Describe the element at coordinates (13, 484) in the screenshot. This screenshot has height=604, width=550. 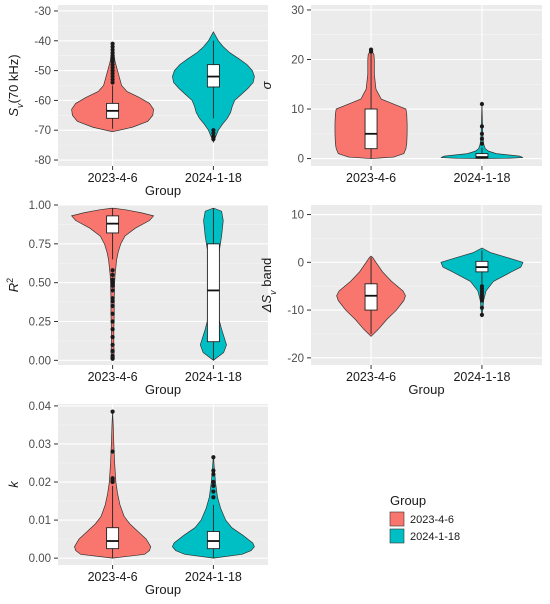
I see `y-axis-title: k` at that location.